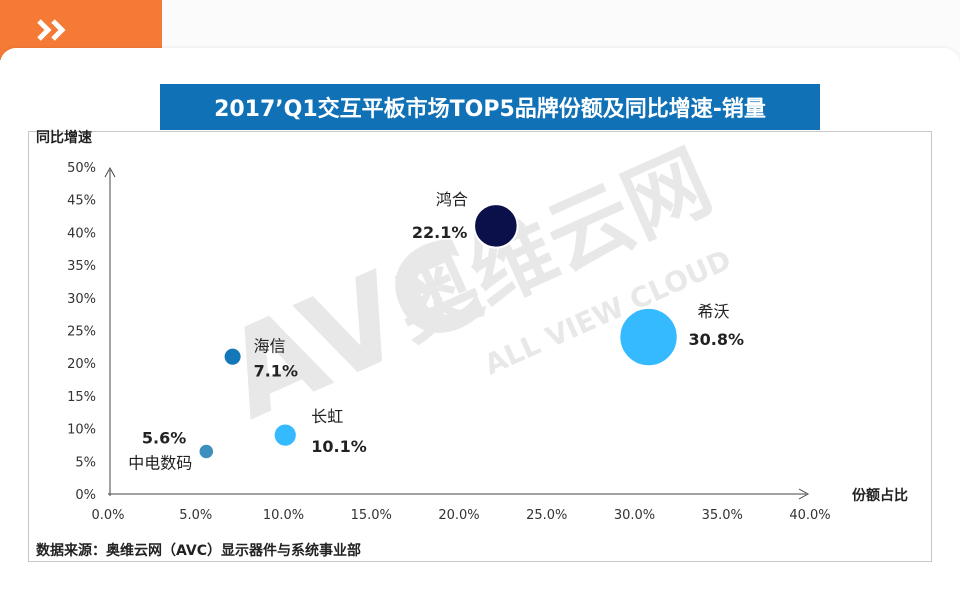  Describe the element at coordinates (195, 515) in the screenshot. I see `x-tick-label: 5.0%` at that location.